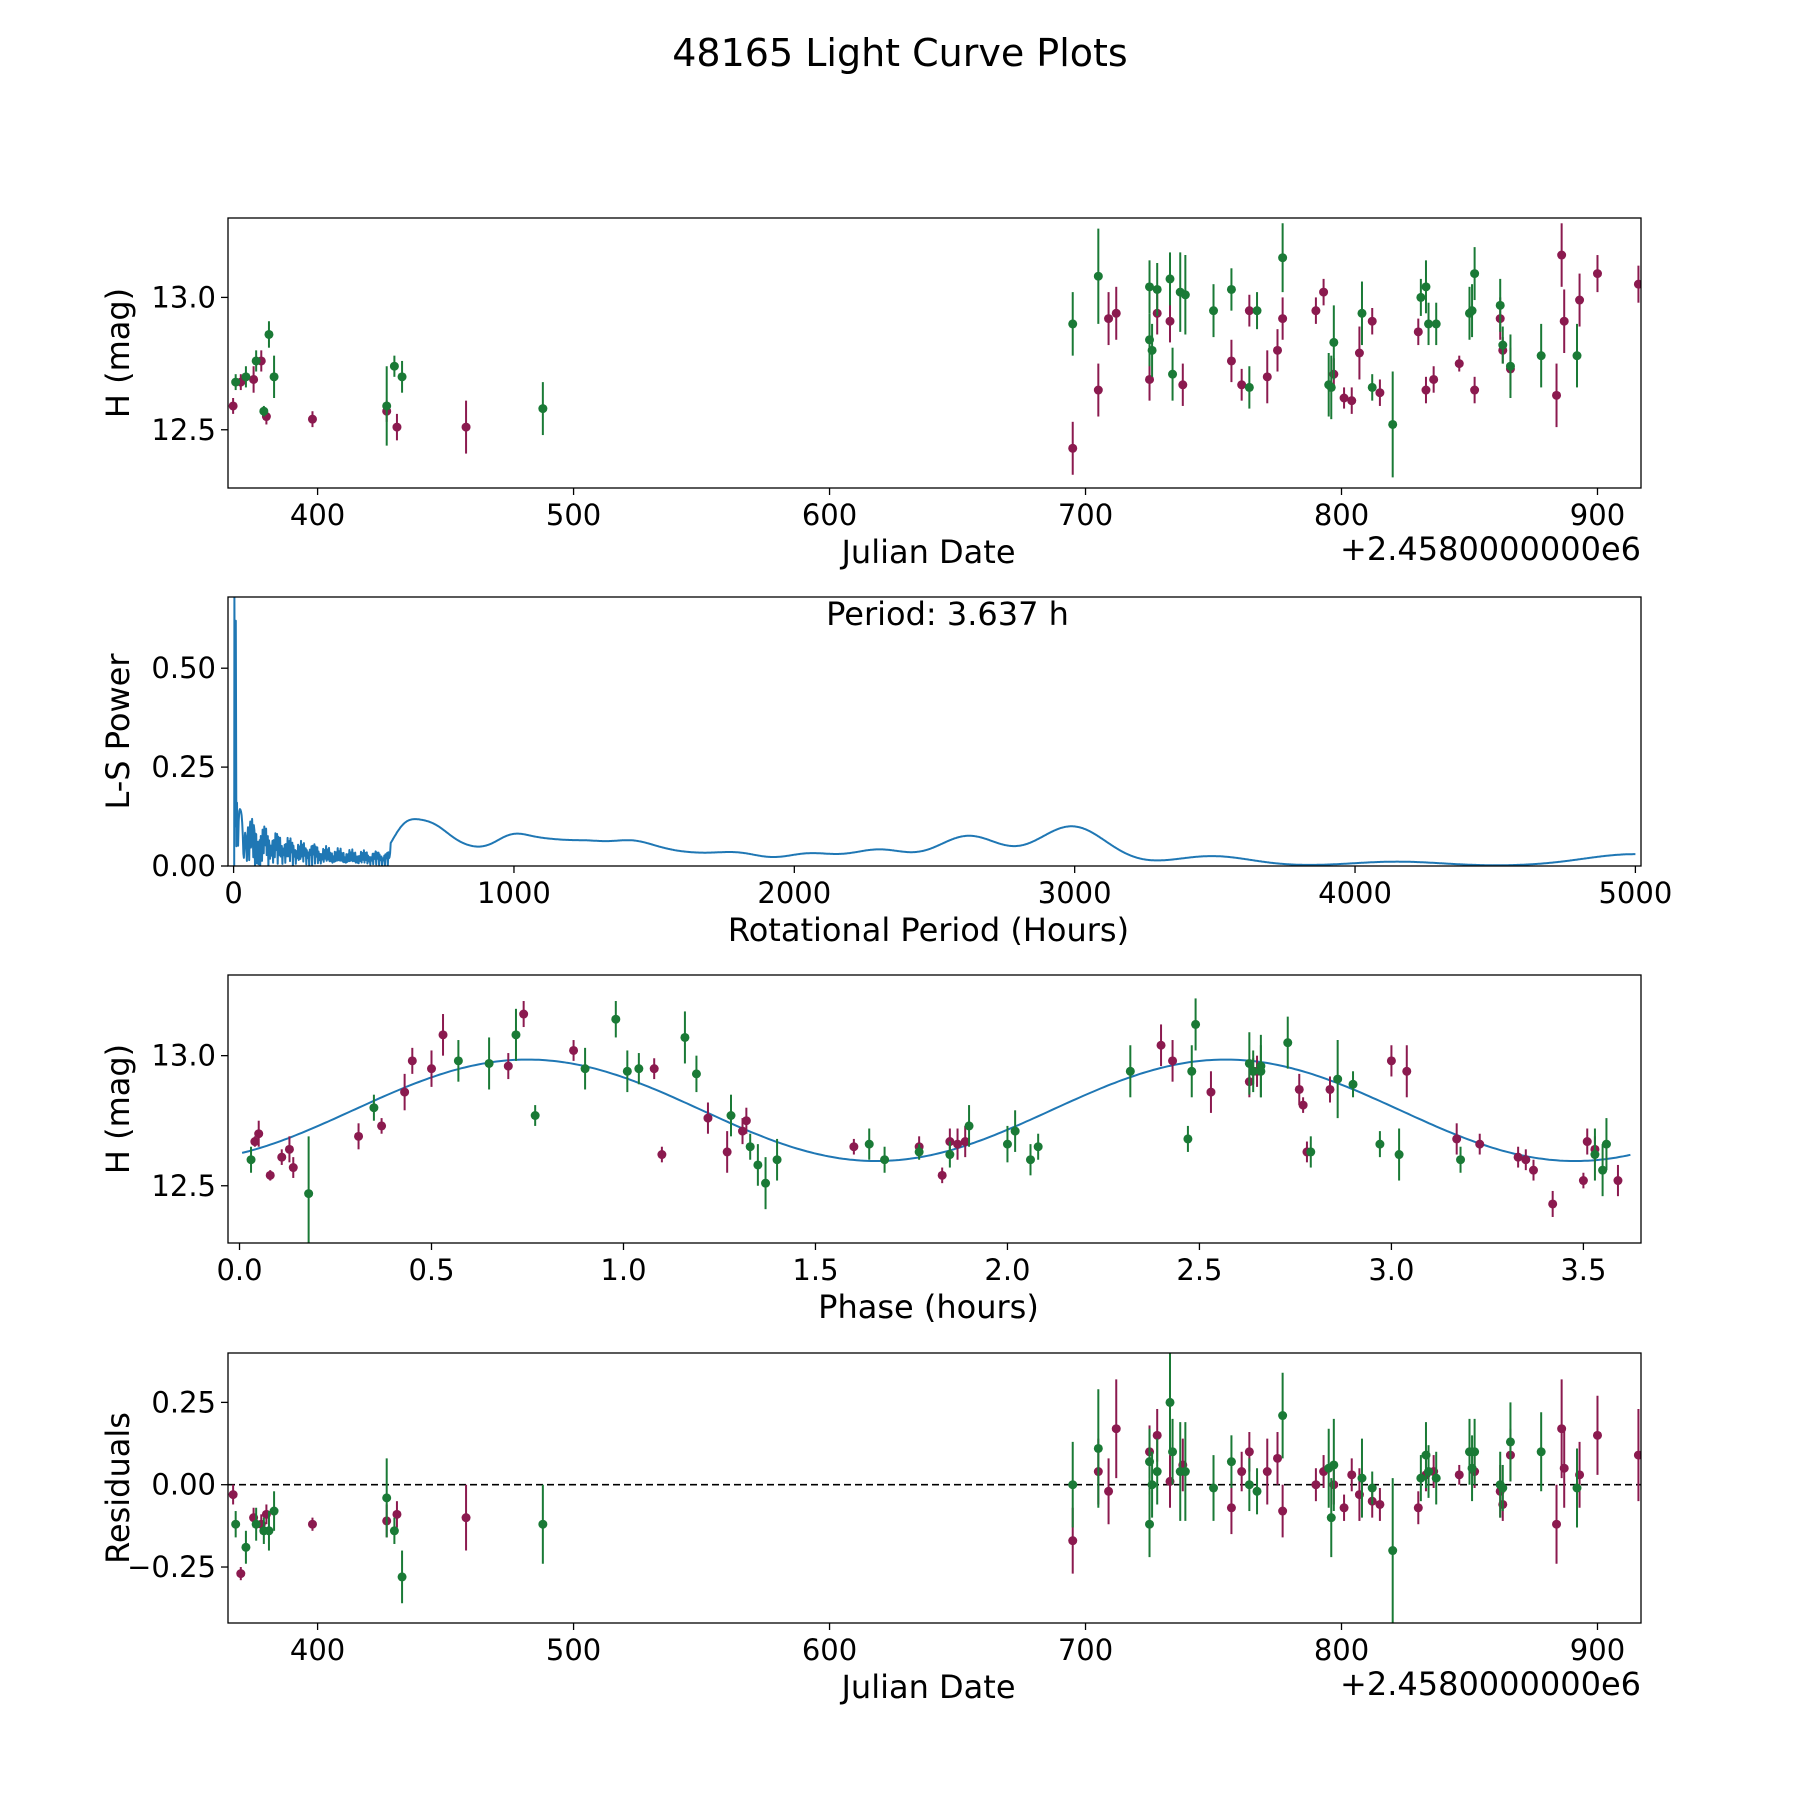 This screenshot has width=1800, height=1800. Describe the element at coordinates (118, 1488) in the screenshot. I see `residuals-ylabel: Residuals` at that location.